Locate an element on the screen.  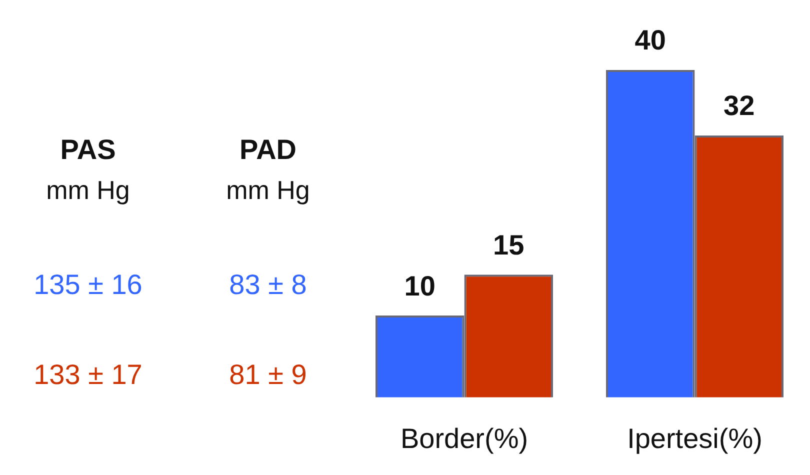
x-tick-label: Ipertesi(%) is located at coordinates (694, 438).